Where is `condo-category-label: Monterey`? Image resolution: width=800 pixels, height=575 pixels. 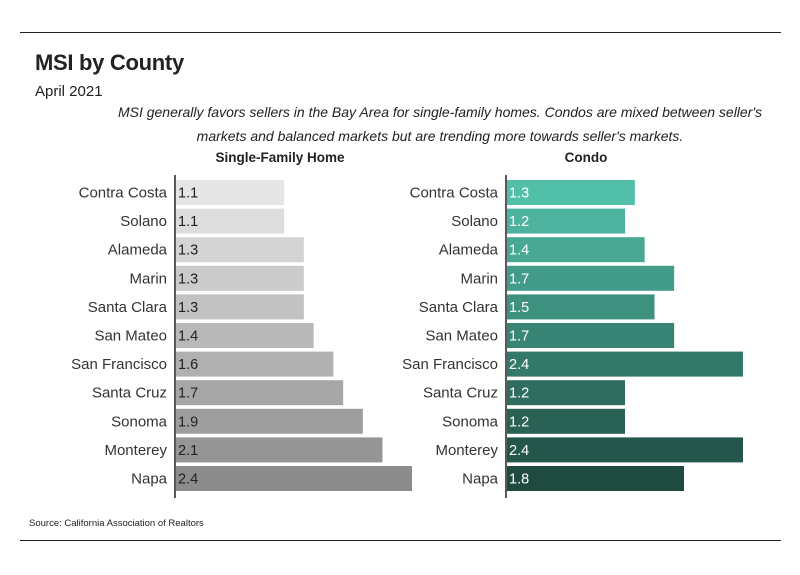 condo-category-label: Monterey is located at coordinates (466, 450).